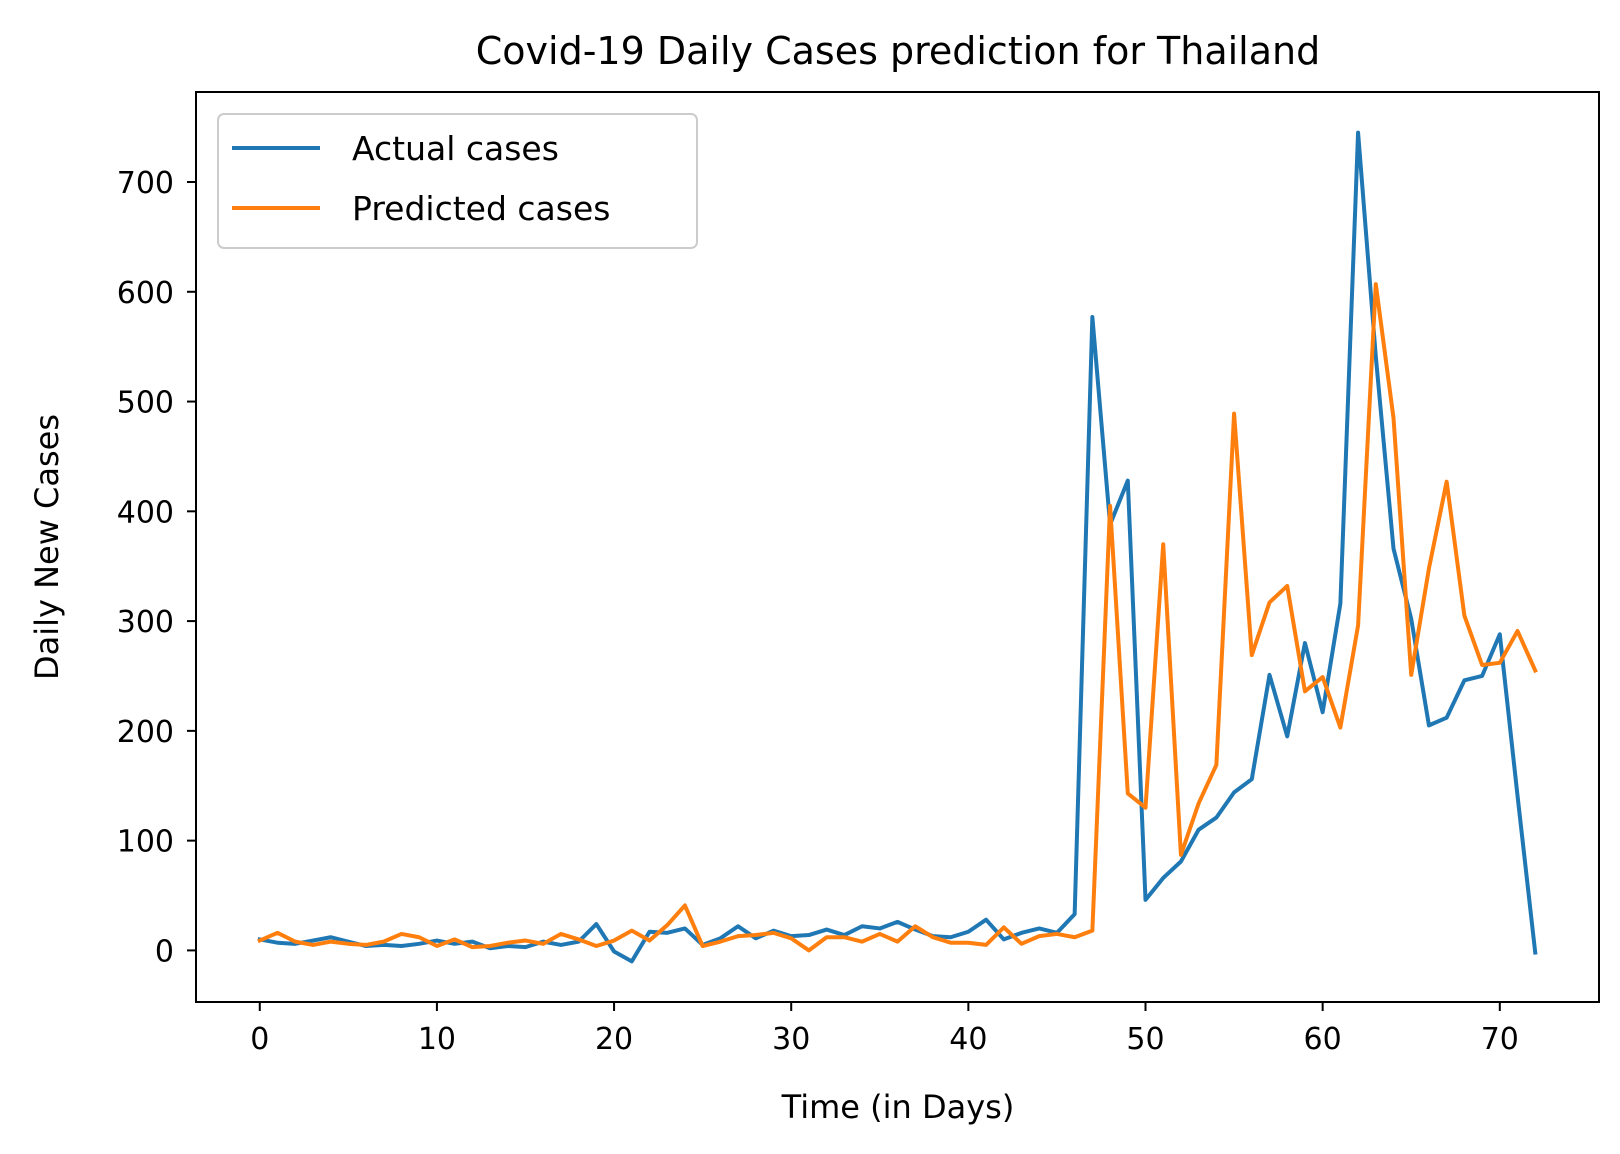 The image size is (1620, 1154). Describe the element at coordinates (145, 512) in the screenshot. I see `y-tick-label: 400` at that location.